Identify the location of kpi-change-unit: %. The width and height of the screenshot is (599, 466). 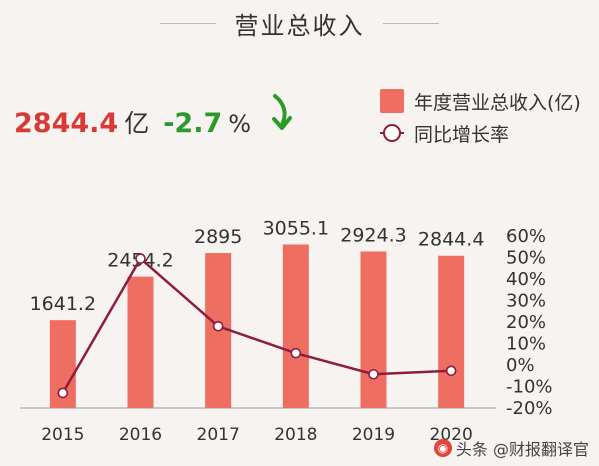
(240, 124).